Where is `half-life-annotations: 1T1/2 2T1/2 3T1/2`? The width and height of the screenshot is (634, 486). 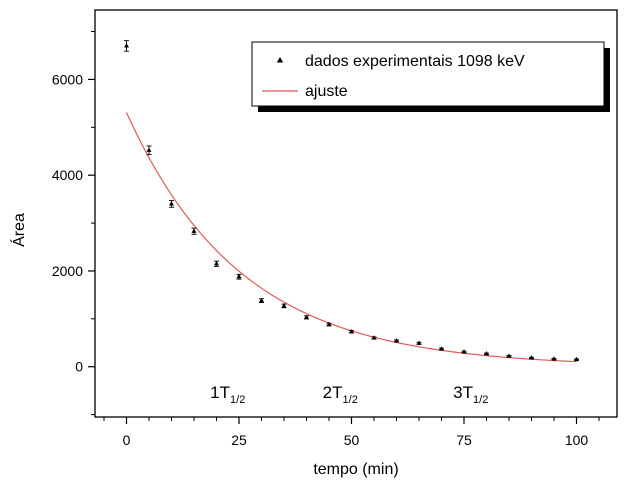 half-life-annotations: 1T1/2 2T1/2 3T1/2 is located at coordinates (349, 394).